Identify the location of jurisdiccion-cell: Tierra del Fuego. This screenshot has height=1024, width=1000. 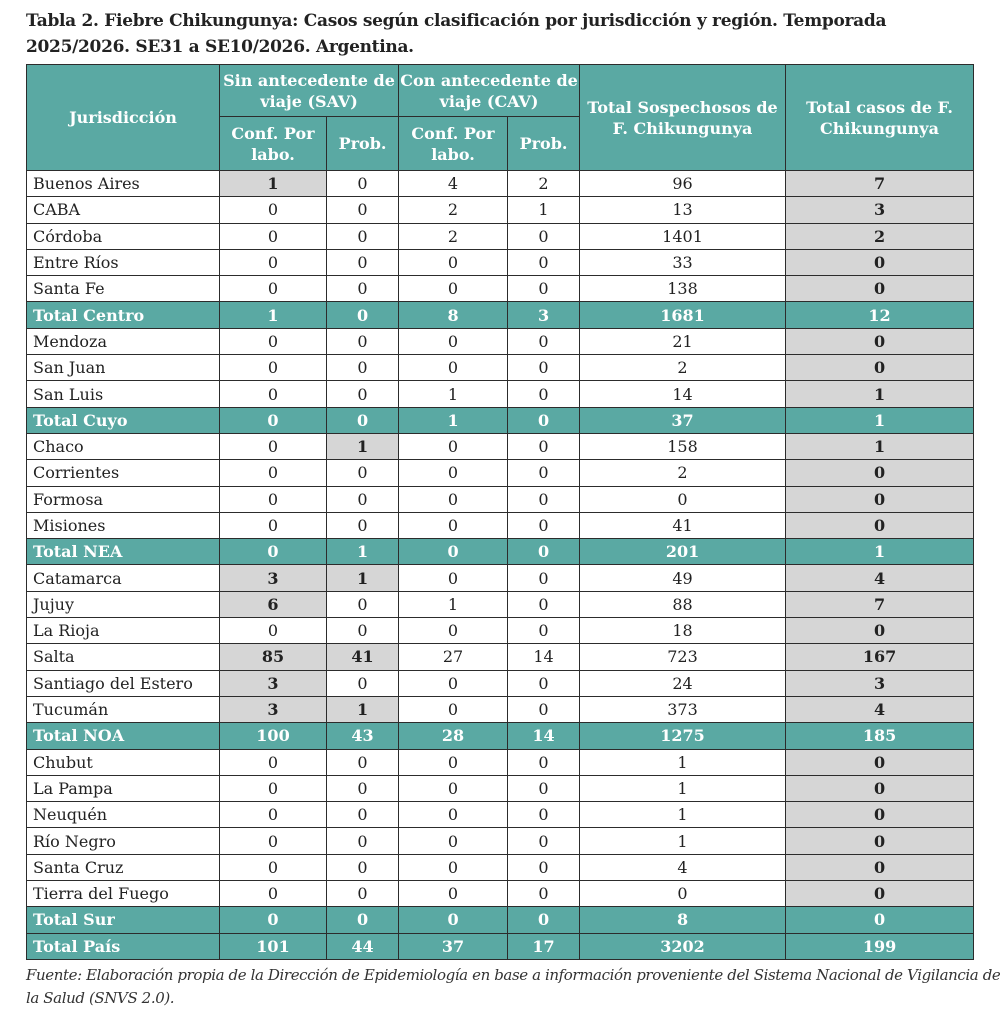
(123, 894).